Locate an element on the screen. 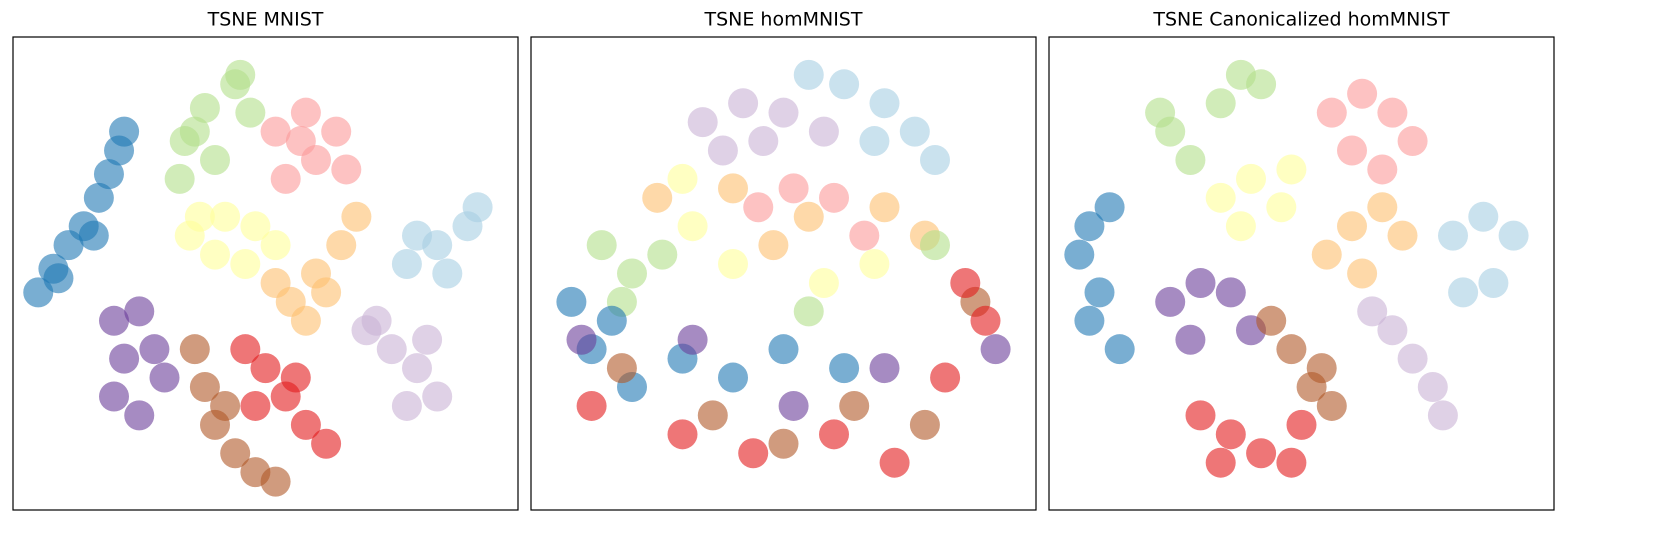 The image size is (1661, 554). chart-title: TSNE Canonicalized homMNIST is located at coordinates (1301, 20).